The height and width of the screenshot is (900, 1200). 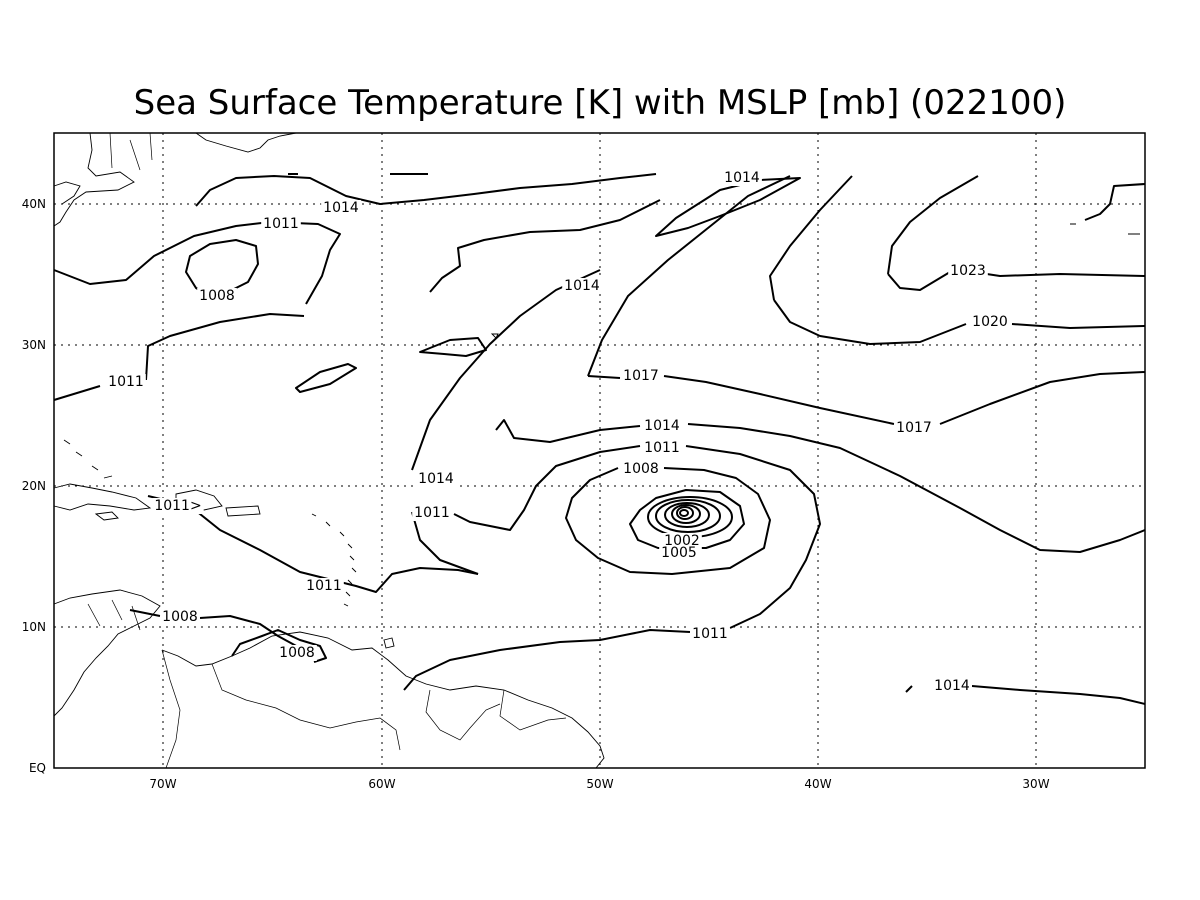 I want to click on isobar-1014-mid, so click(x=545, y=246).